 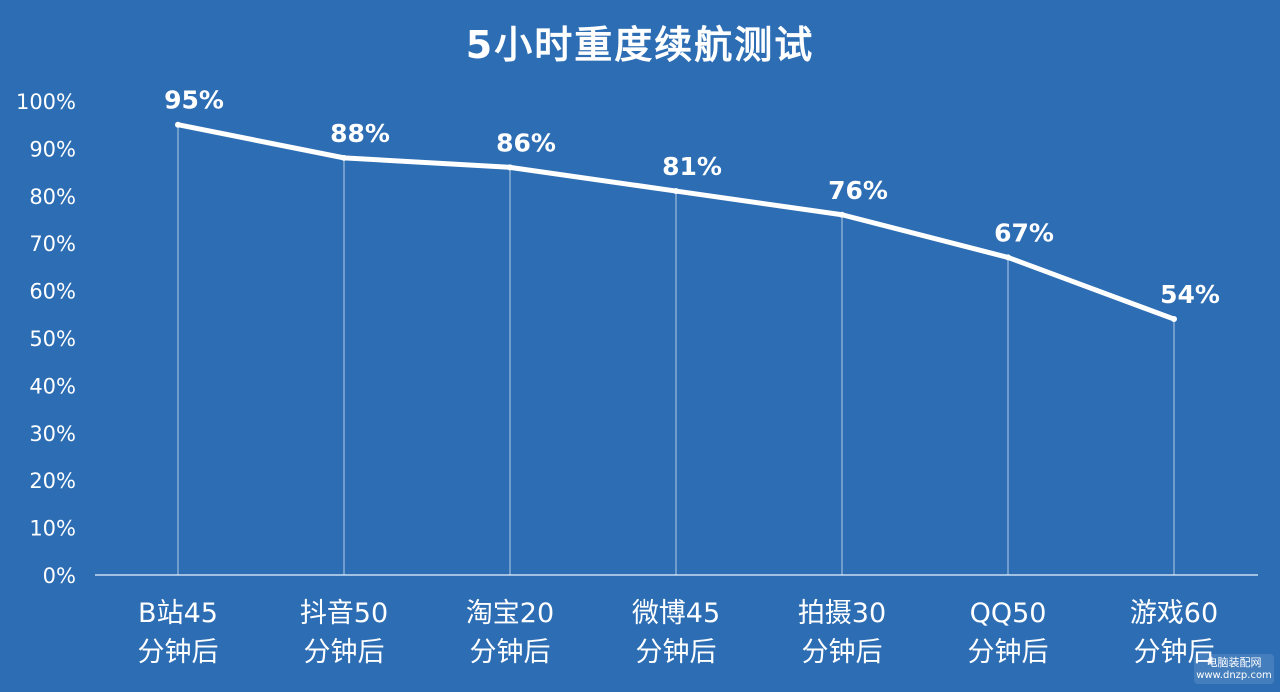 I want to click on y-tick-label: 70%, so click(x=52, y=244).